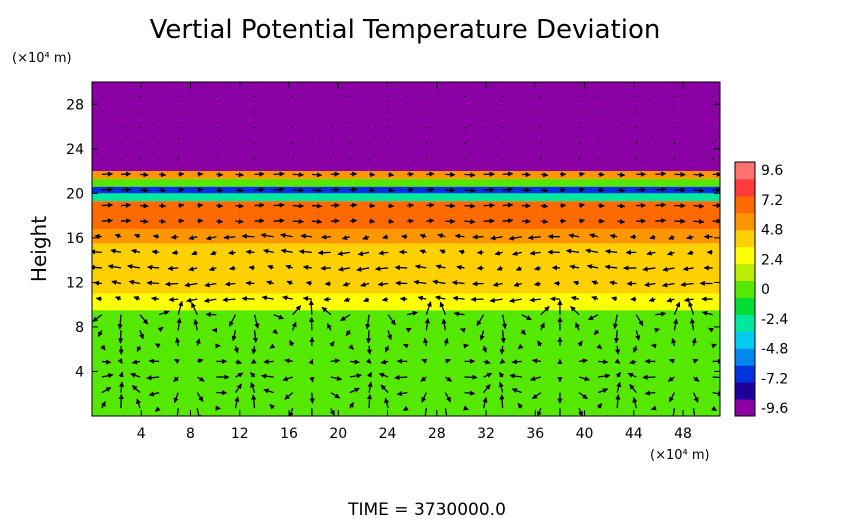 This screenshot has width=854, height=519. Describe the element at coordinates (42, 58) in the screenshot. I see `y-unit-label: (×10⁴ m)` at that location.